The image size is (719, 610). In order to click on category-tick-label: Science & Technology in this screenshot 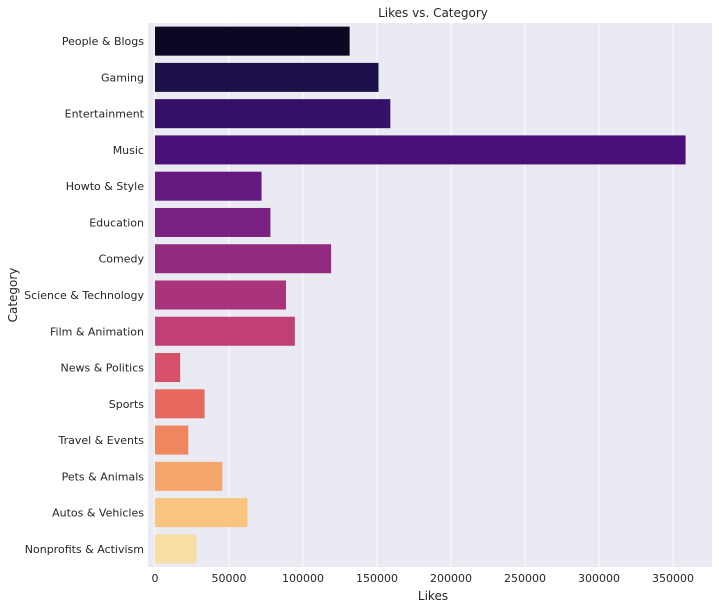, I will do `click(84, 295)`.